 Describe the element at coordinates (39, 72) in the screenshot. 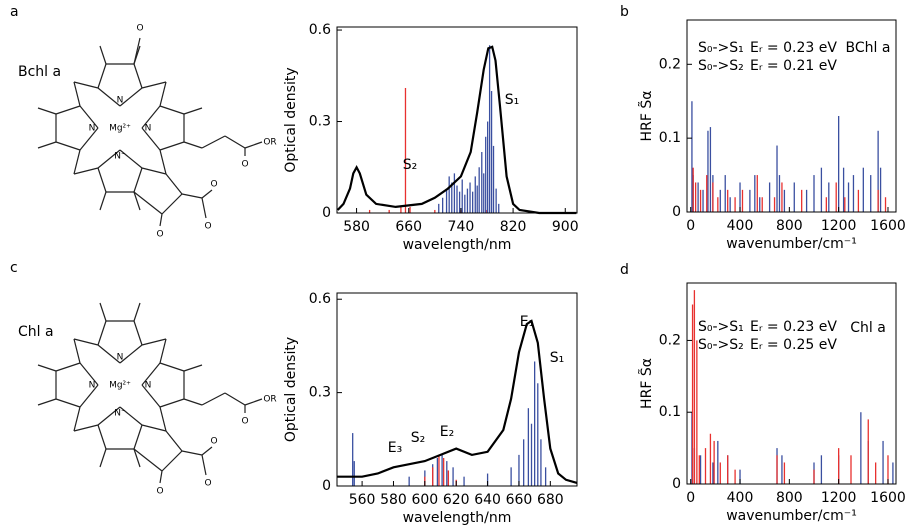

I see `molecule-name: Bchl a` at that location.